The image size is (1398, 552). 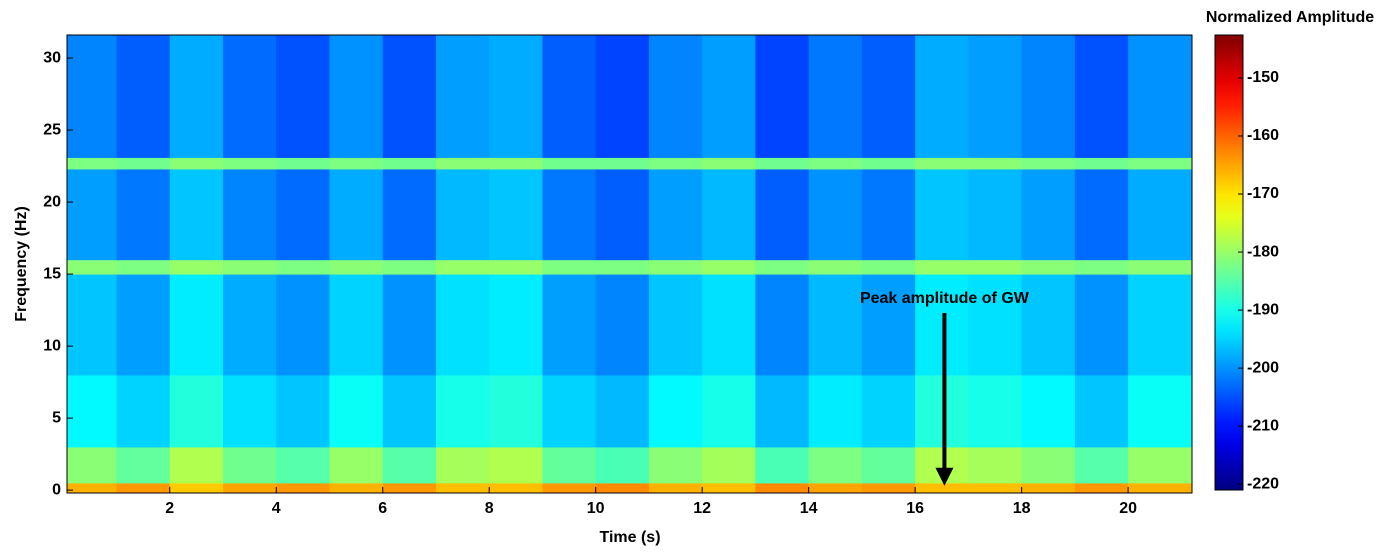 What do you see at coordinates (52, 273) in the screenshot?
I see `y-tick-label: 15` at bounding box center [52, 273].